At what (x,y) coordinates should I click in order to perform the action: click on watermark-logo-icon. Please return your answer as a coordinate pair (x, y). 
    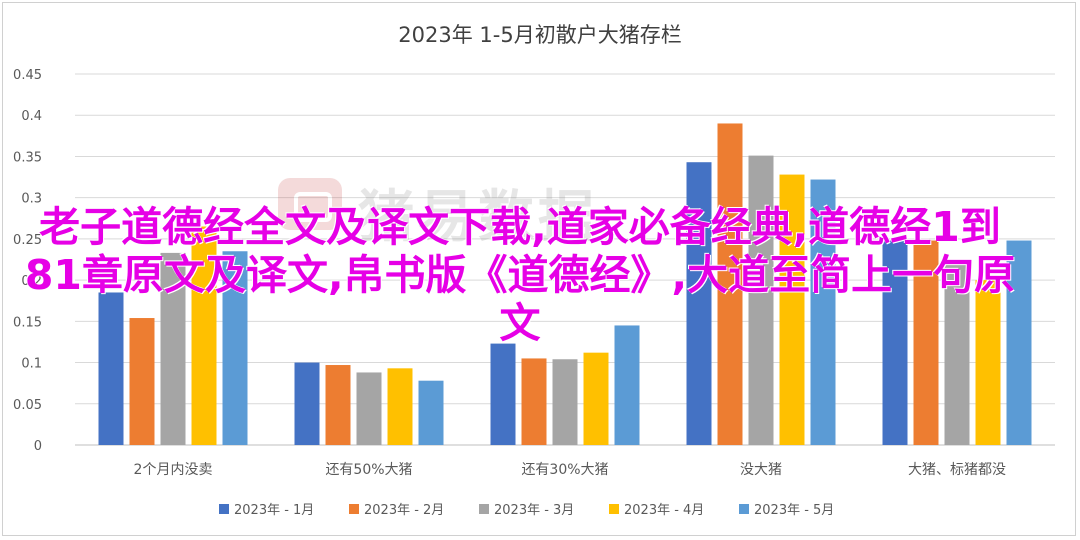
    Looking at the image, I should click on (310, 204).